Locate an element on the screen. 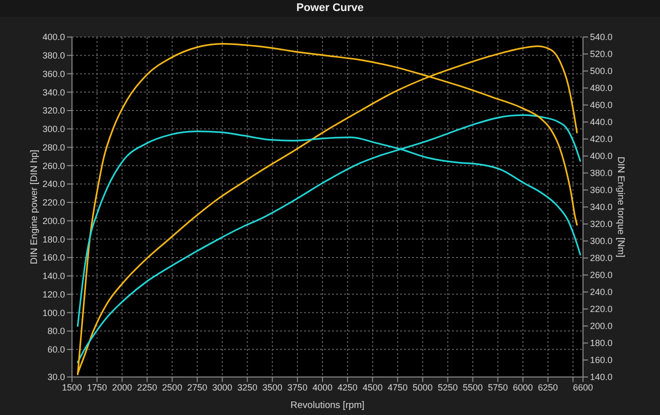 The width and height of the screenshot is (660, 415). x-tick-label: 4000 is located at coordinates (322, 387).